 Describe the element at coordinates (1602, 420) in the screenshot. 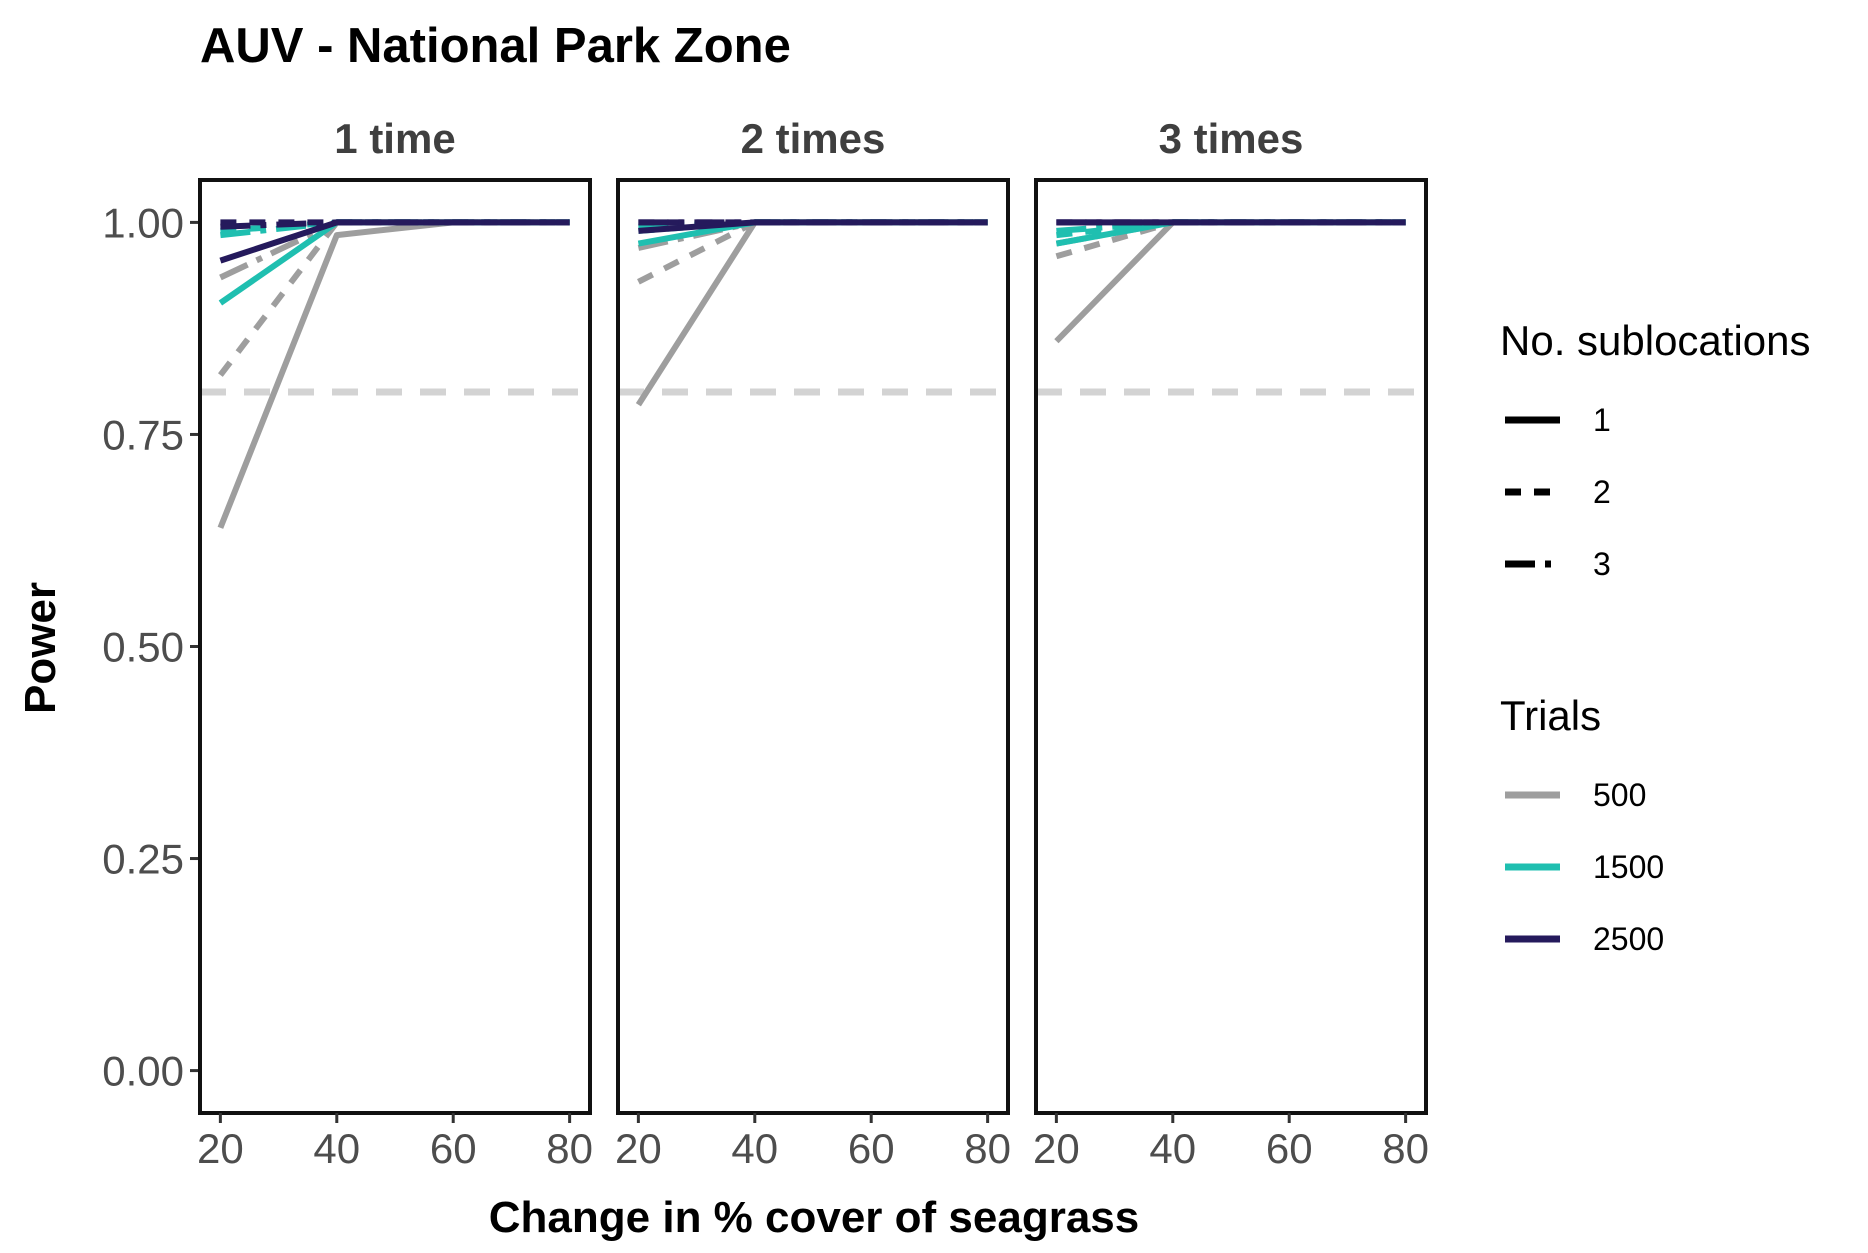

I see `legend-linetype-label: 1` at that location.